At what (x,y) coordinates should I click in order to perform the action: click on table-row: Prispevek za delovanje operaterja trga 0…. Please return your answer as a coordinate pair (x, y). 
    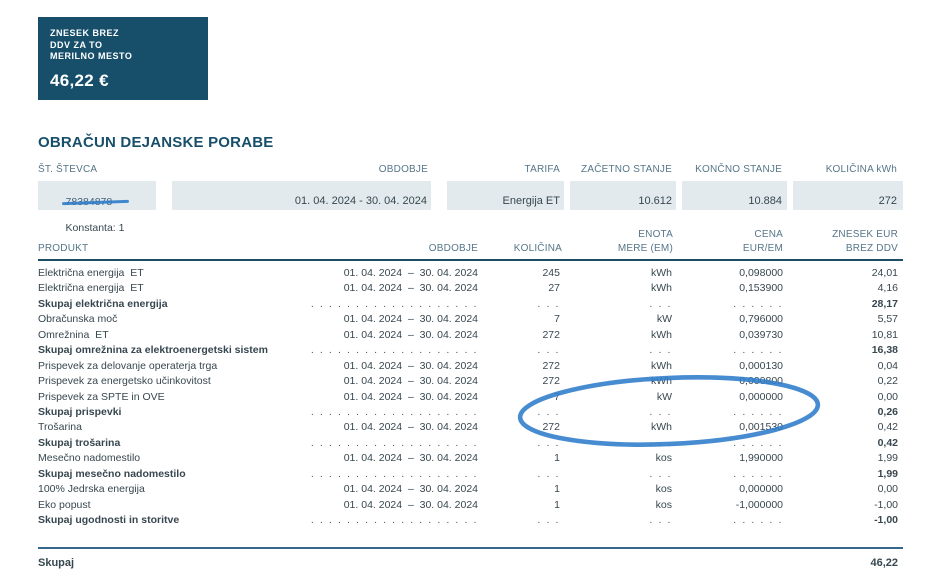
    Looking at the image, I should click on (470, 366).